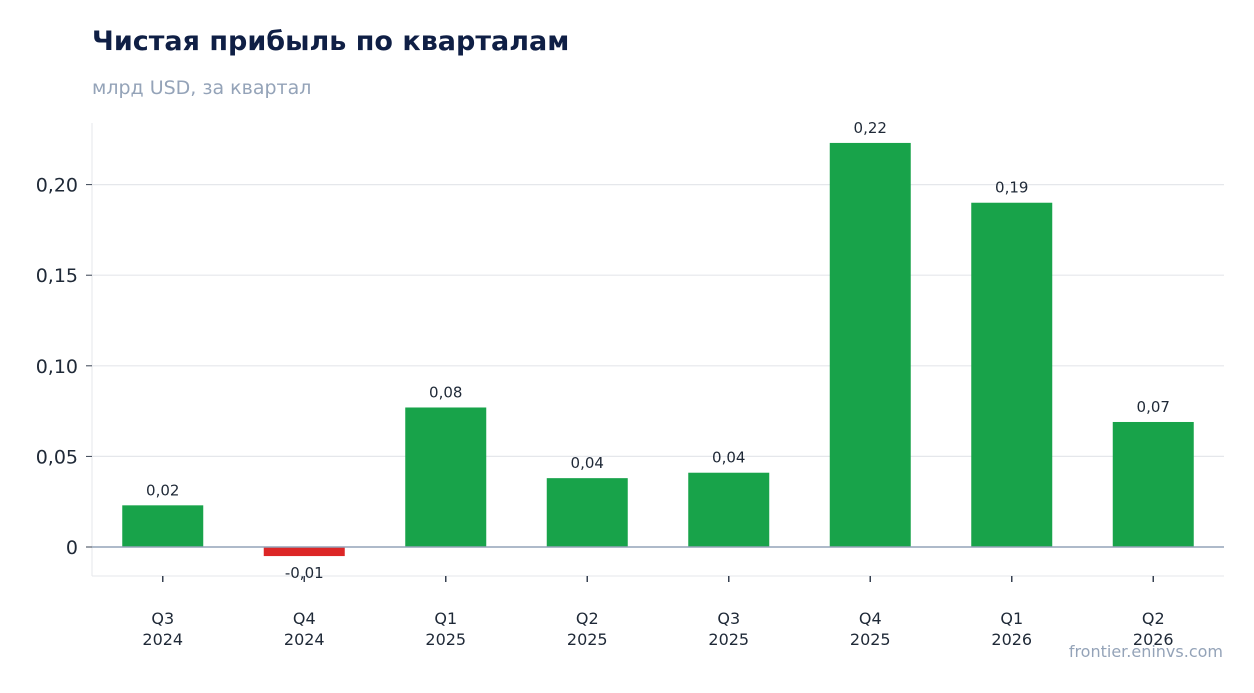  What do you see at coordinates (72, 548) in the screenshot?
I see `y-tick-label: 0` at bounding box center [72, 548].